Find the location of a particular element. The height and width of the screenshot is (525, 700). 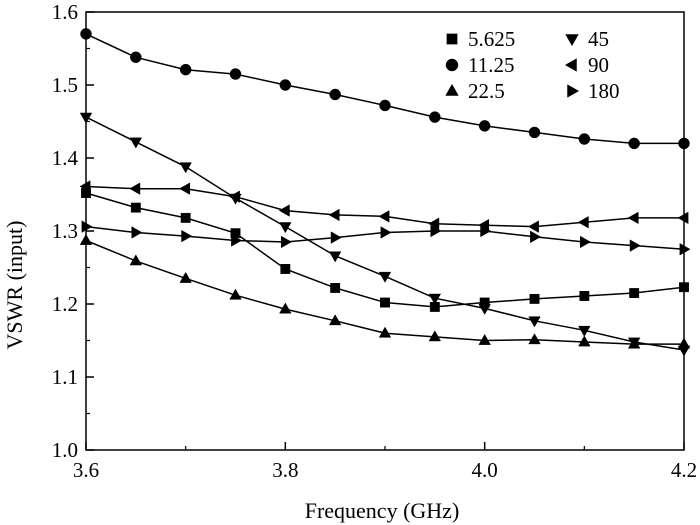

legend-item: 90 is located at coordinates (586, 65).